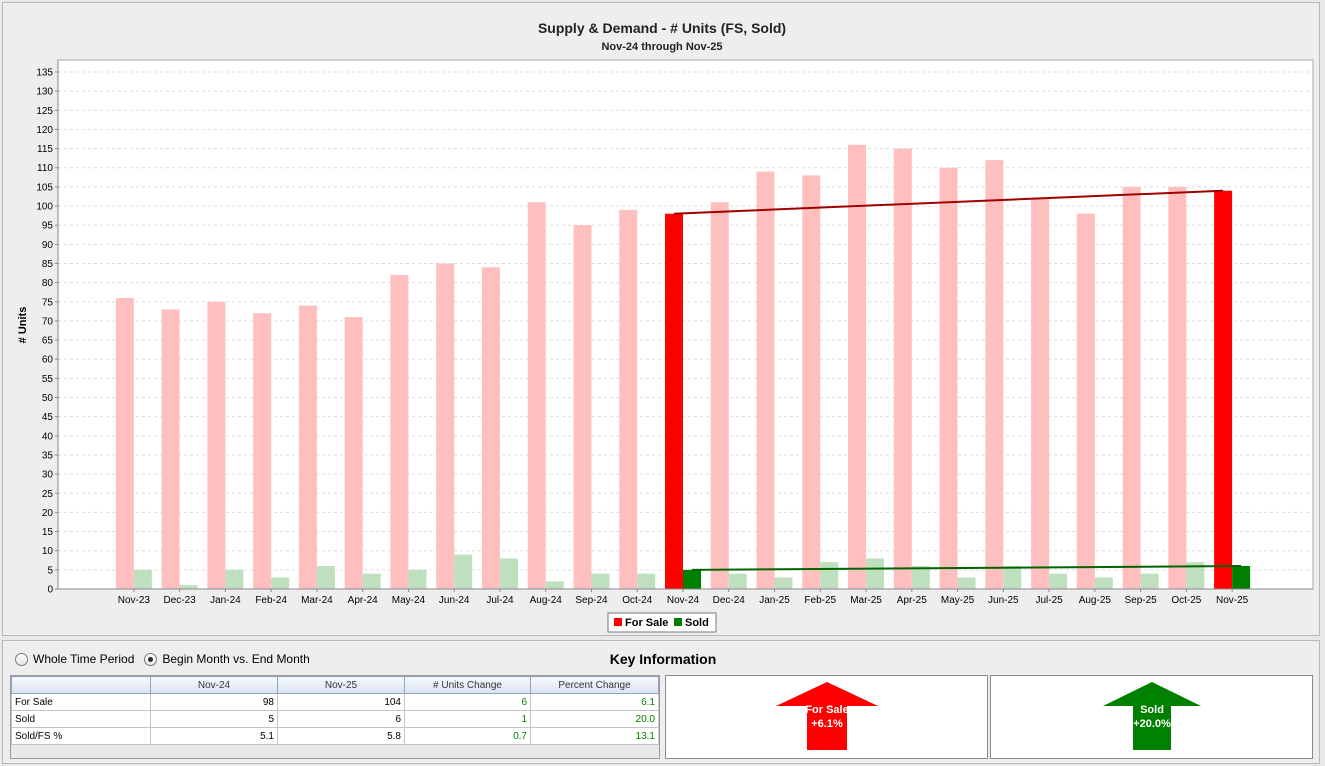 This screenshot has width=1325, height=766. Describe the element at coordinates (729, 600) in the screenshot. I see `x-tick-label: Dec-24` at that location.